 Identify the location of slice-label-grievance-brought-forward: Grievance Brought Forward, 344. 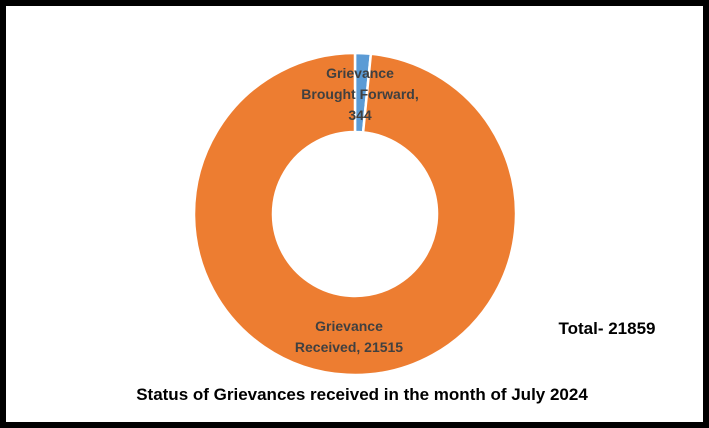
(359, 94).